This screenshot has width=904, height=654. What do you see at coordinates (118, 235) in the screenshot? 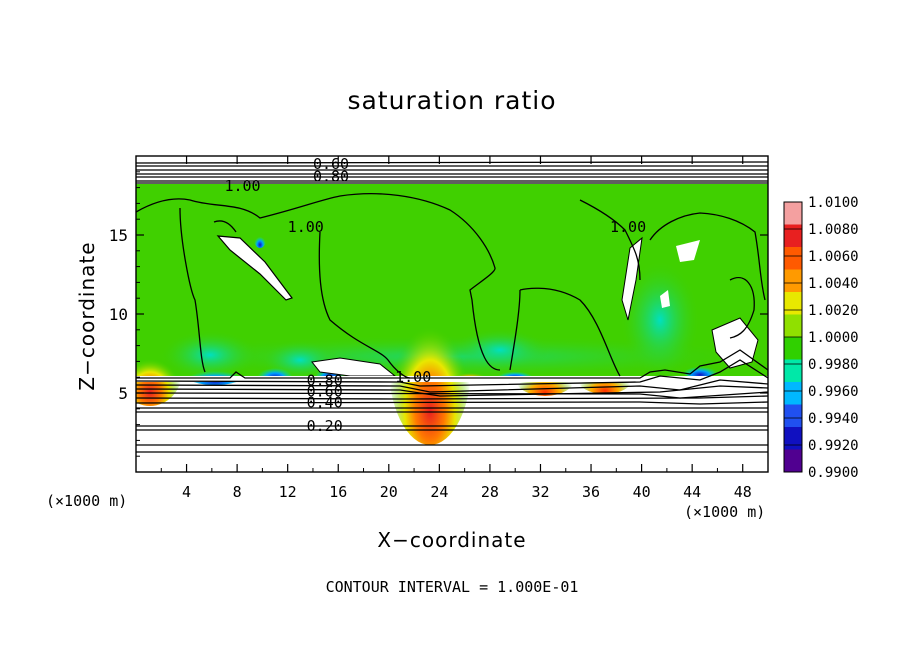
I see `y-tick-label: 15` at bounding box center [118, 235].